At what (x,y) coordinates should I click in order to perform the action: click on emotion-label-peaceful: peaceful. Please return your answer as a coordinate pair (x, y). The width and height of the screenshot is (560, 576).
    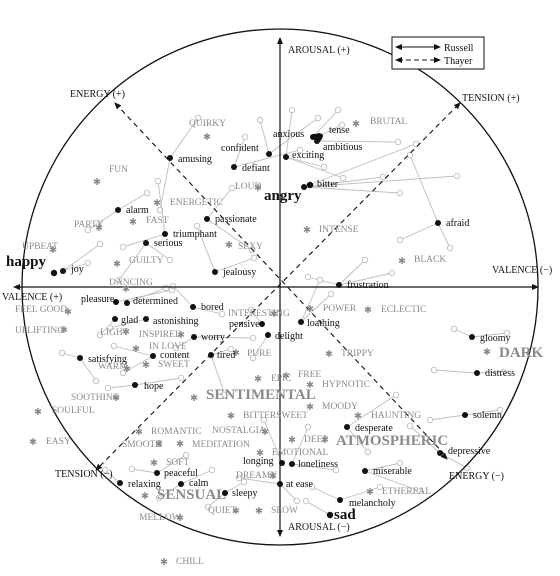
    Looking at the image, I should click on (181, 473).